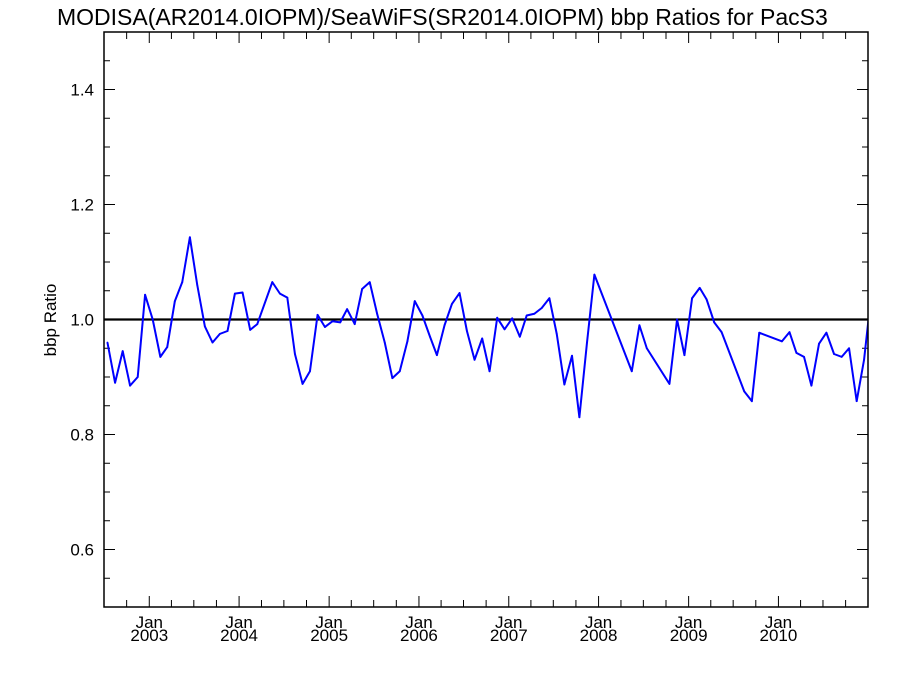 This screenshot has height=675, width=900. Describe the element at coordinates (50, 320) in the screenshot. I see `y-axis-label: bbp Ratio` at that location.